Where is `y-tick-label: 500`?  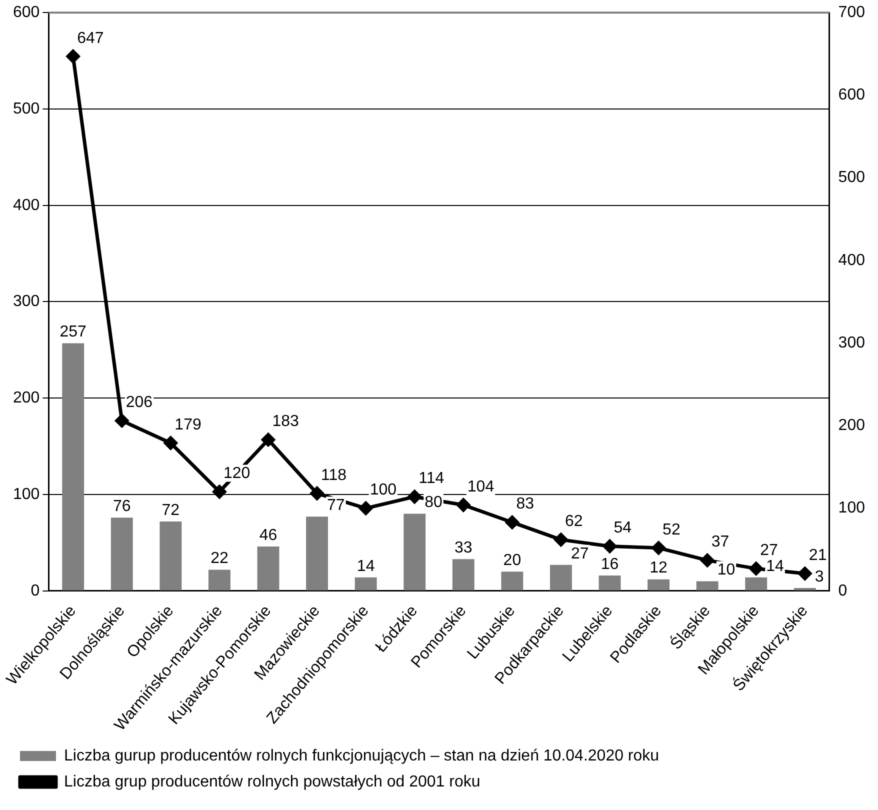 y-tick-label: 500 is located at coordinates (26, 109).